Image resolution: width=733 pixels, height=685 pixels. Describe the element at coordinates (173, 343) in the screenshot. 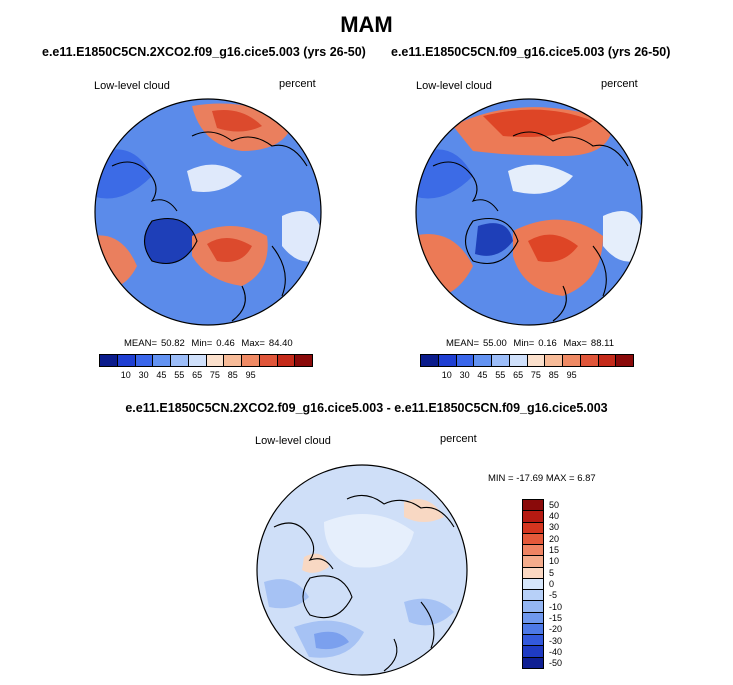

I see `panel1-mean-value: 50.82` at that location.